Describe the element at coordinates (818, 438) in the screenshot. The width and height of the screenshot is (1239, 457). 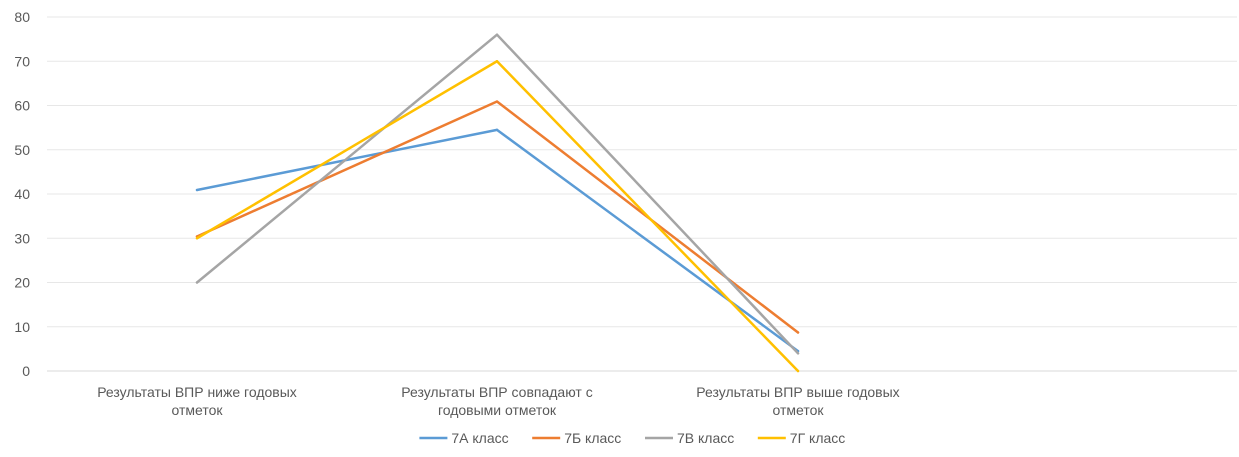
I see `legend-label: 7Г класс` at that location.